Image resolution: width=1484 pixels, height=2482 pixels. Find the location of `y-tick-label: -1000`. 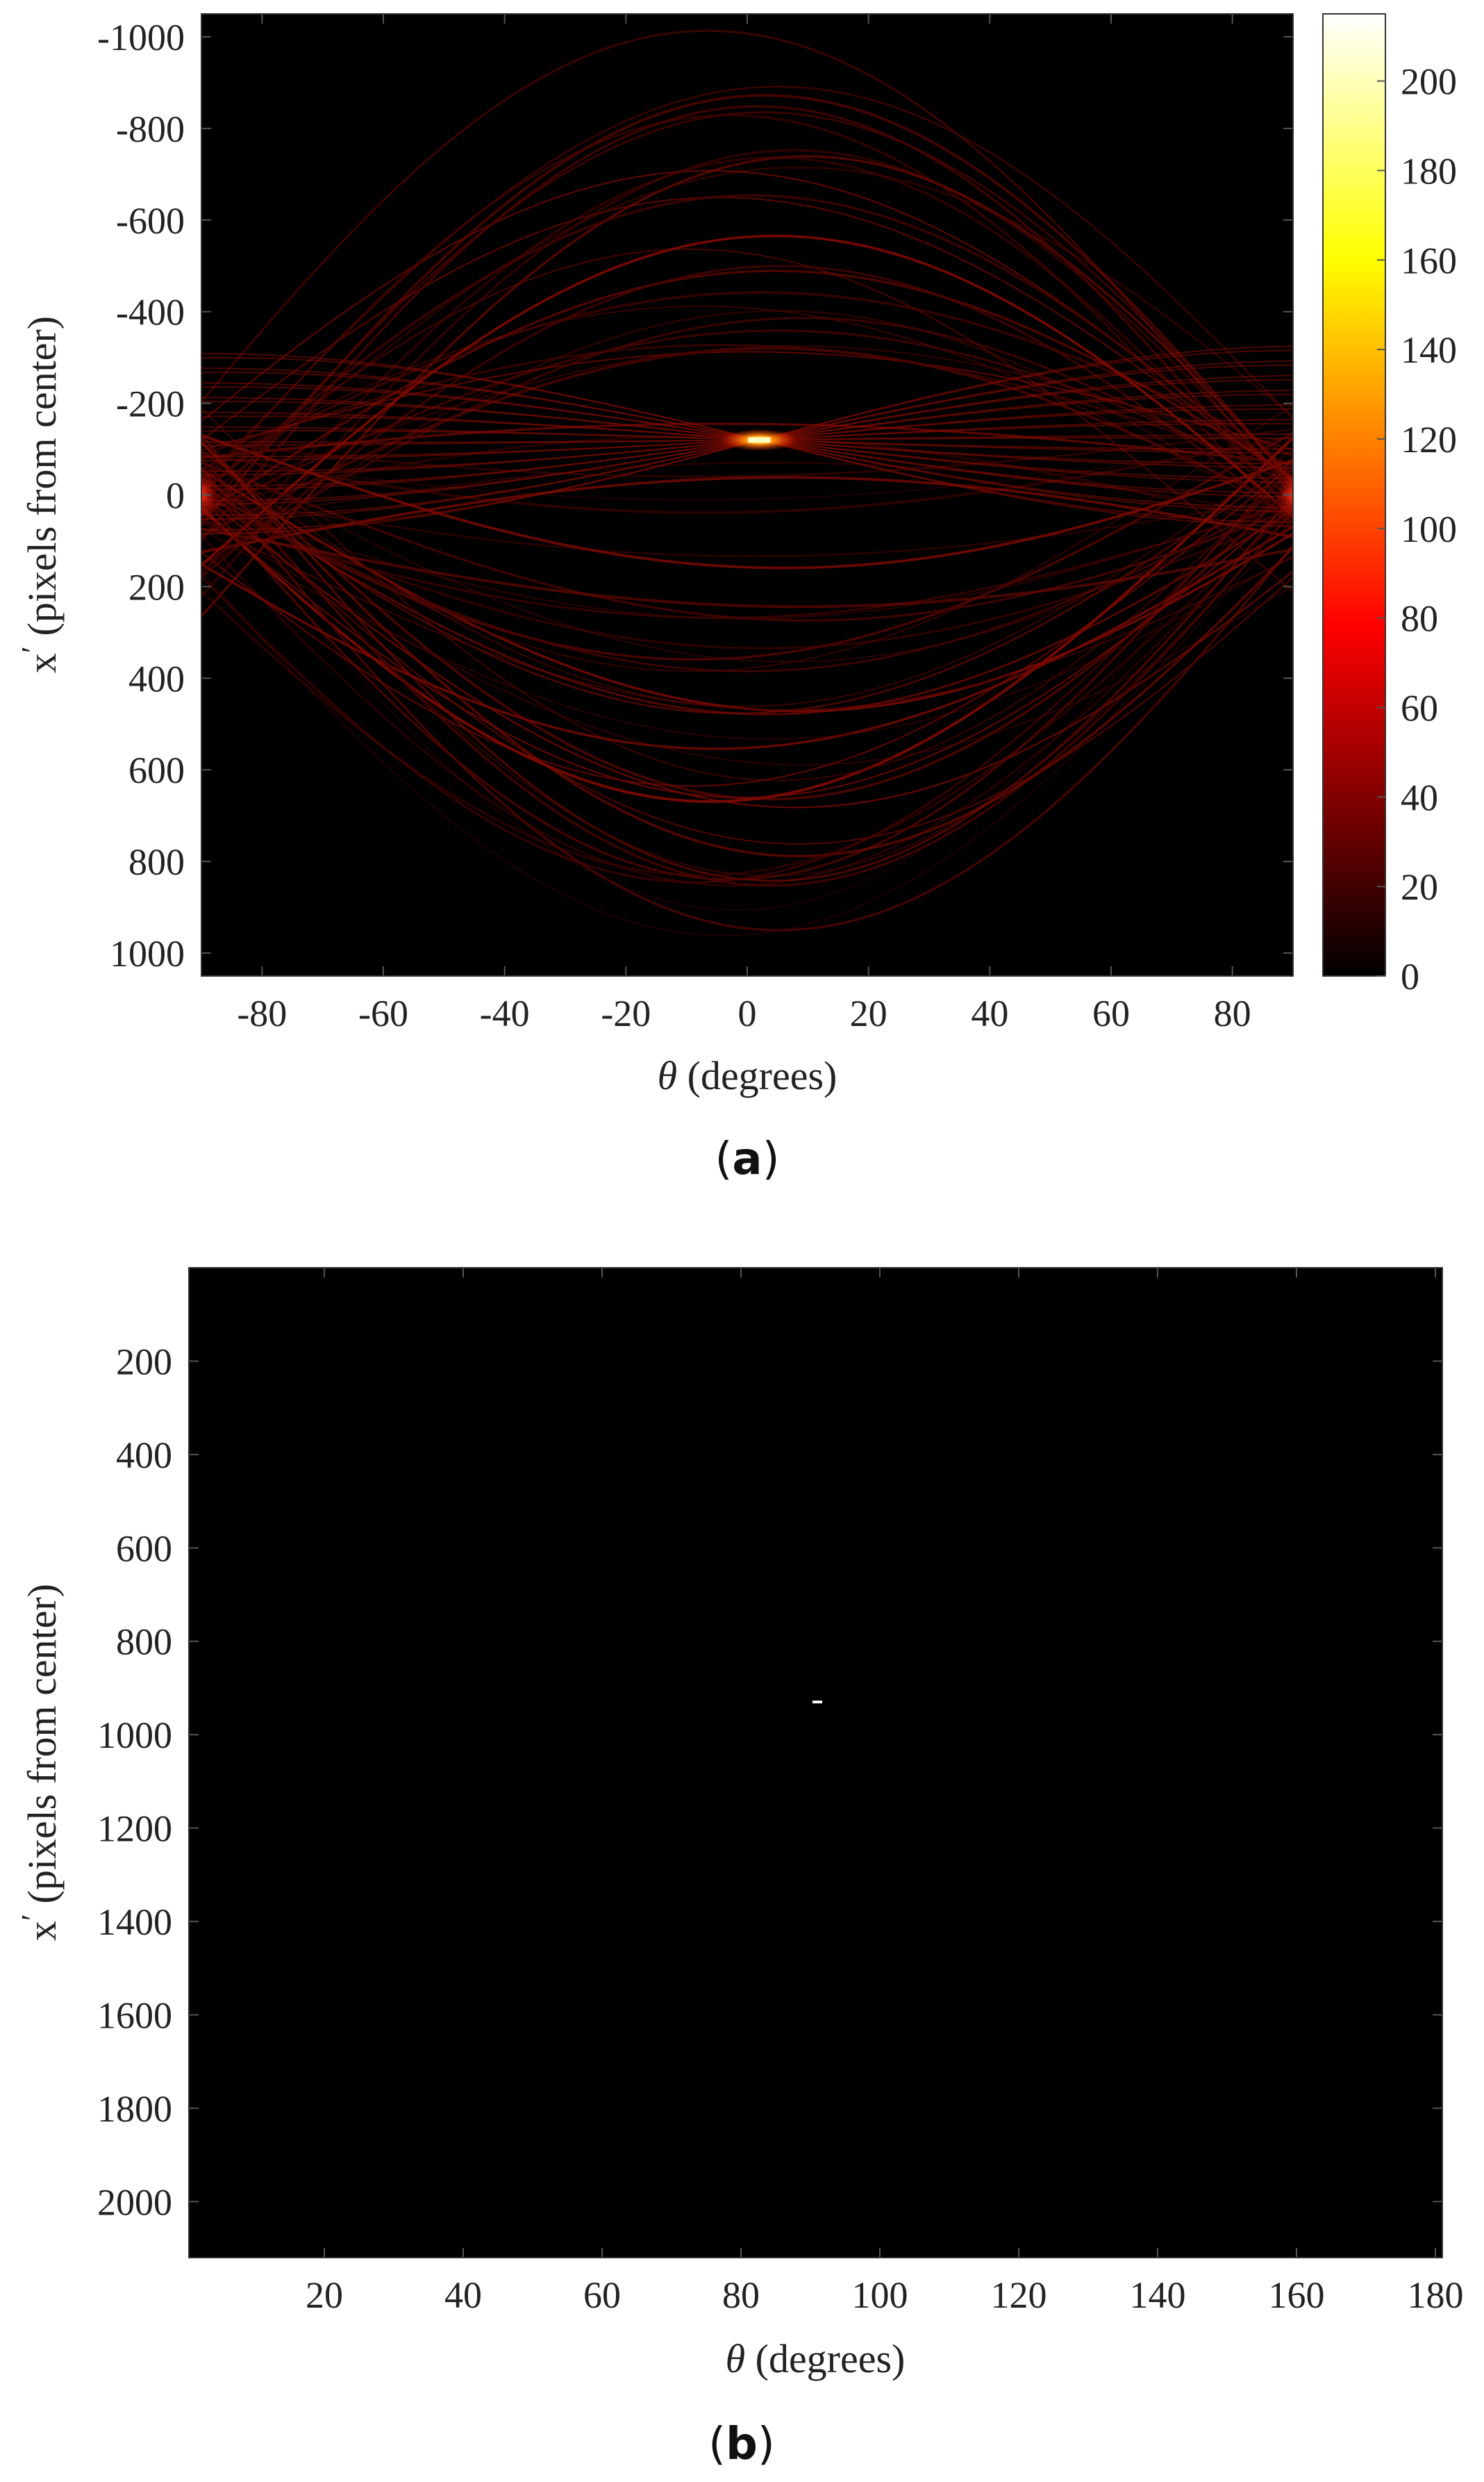

y-tick-label: -1000 is located at coordinates (141, 37).